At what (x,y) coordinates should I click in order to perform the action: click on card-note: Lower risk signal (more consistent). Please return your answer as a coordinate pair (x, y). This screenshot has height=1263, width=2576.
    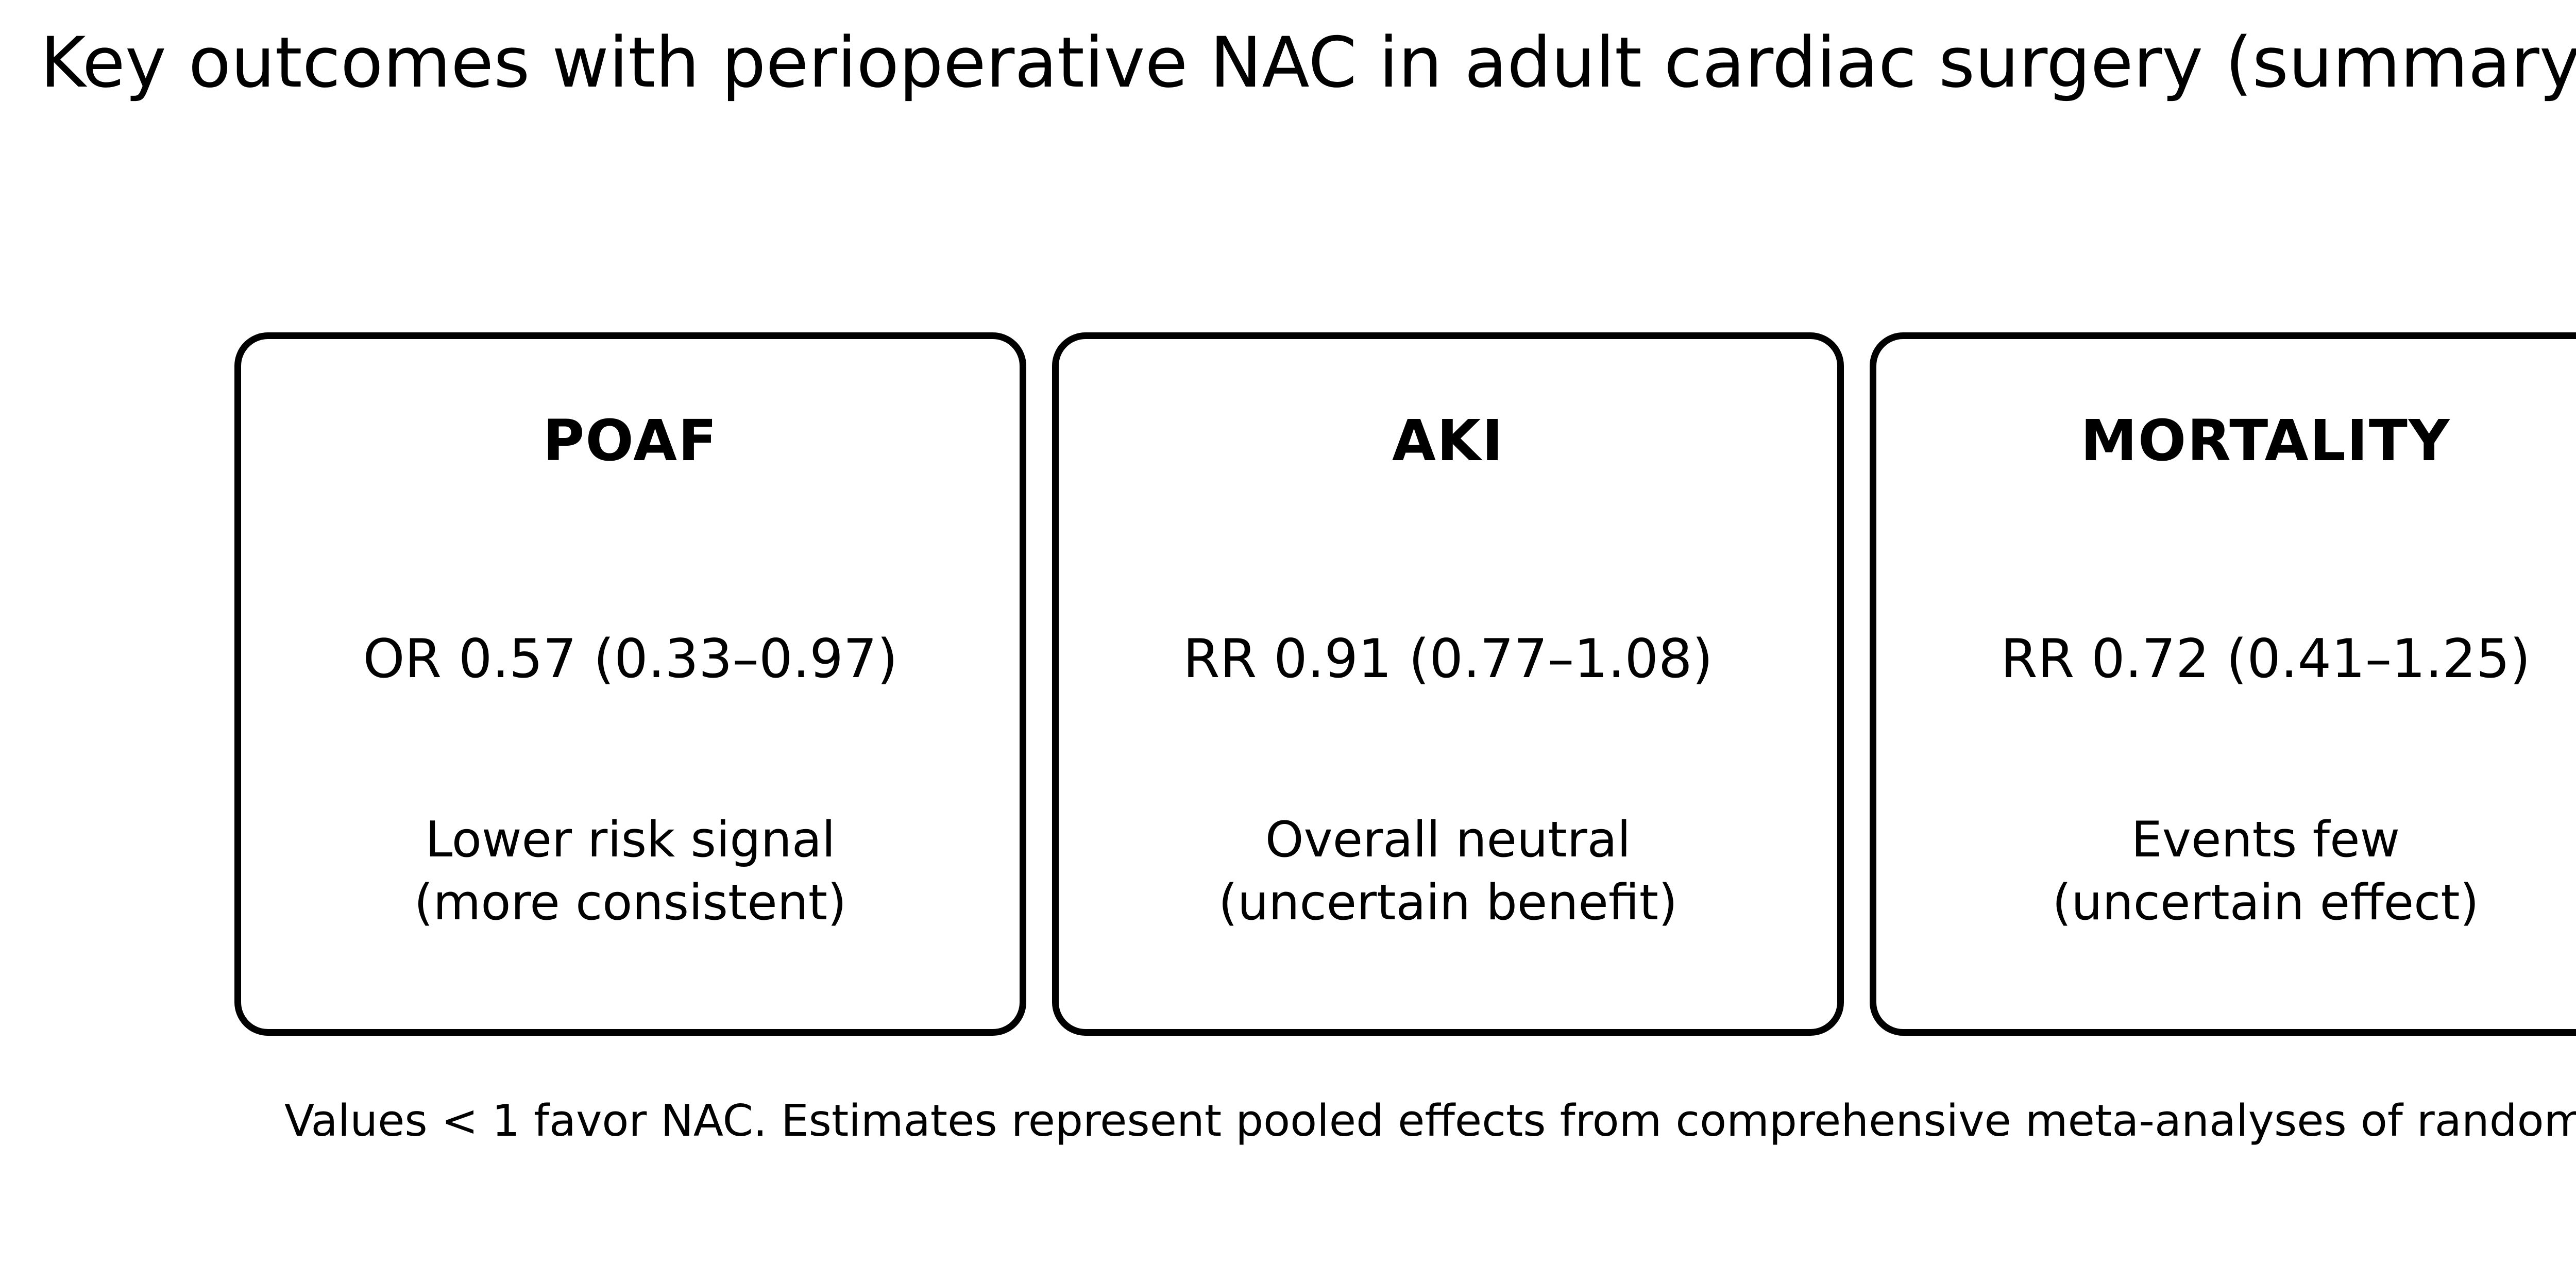
    Looking at the image, I should click on (630, 871).